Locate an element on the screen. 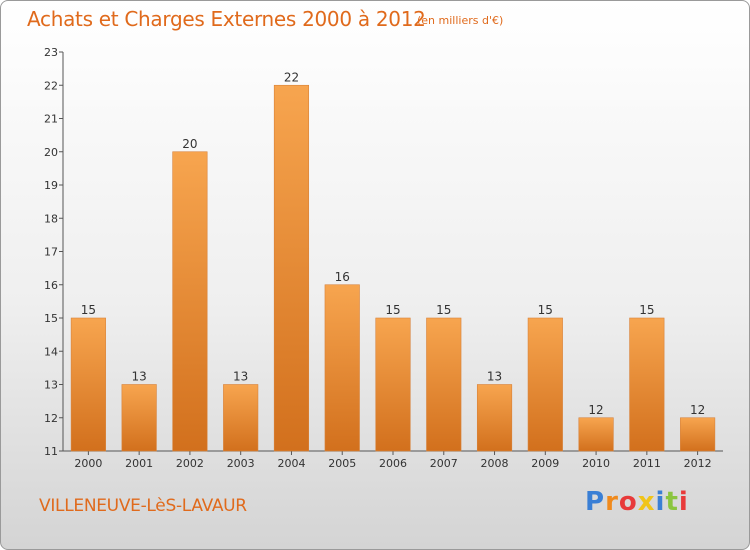 The width and height of the screenshot is (750, 550). bar-2004 is located at coordinates (291, 268).